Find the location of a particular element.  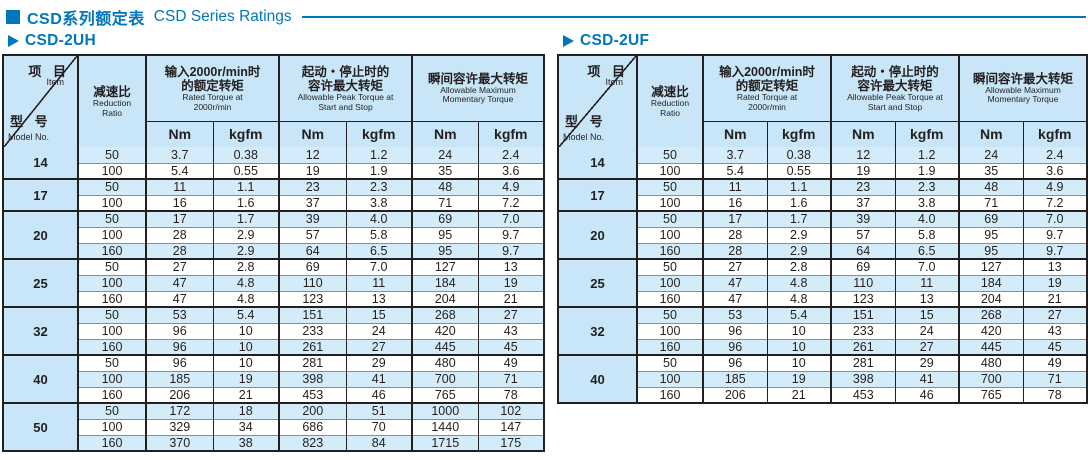

group-label-en2: Momentary Torque is located at coordinates (1023, 99).